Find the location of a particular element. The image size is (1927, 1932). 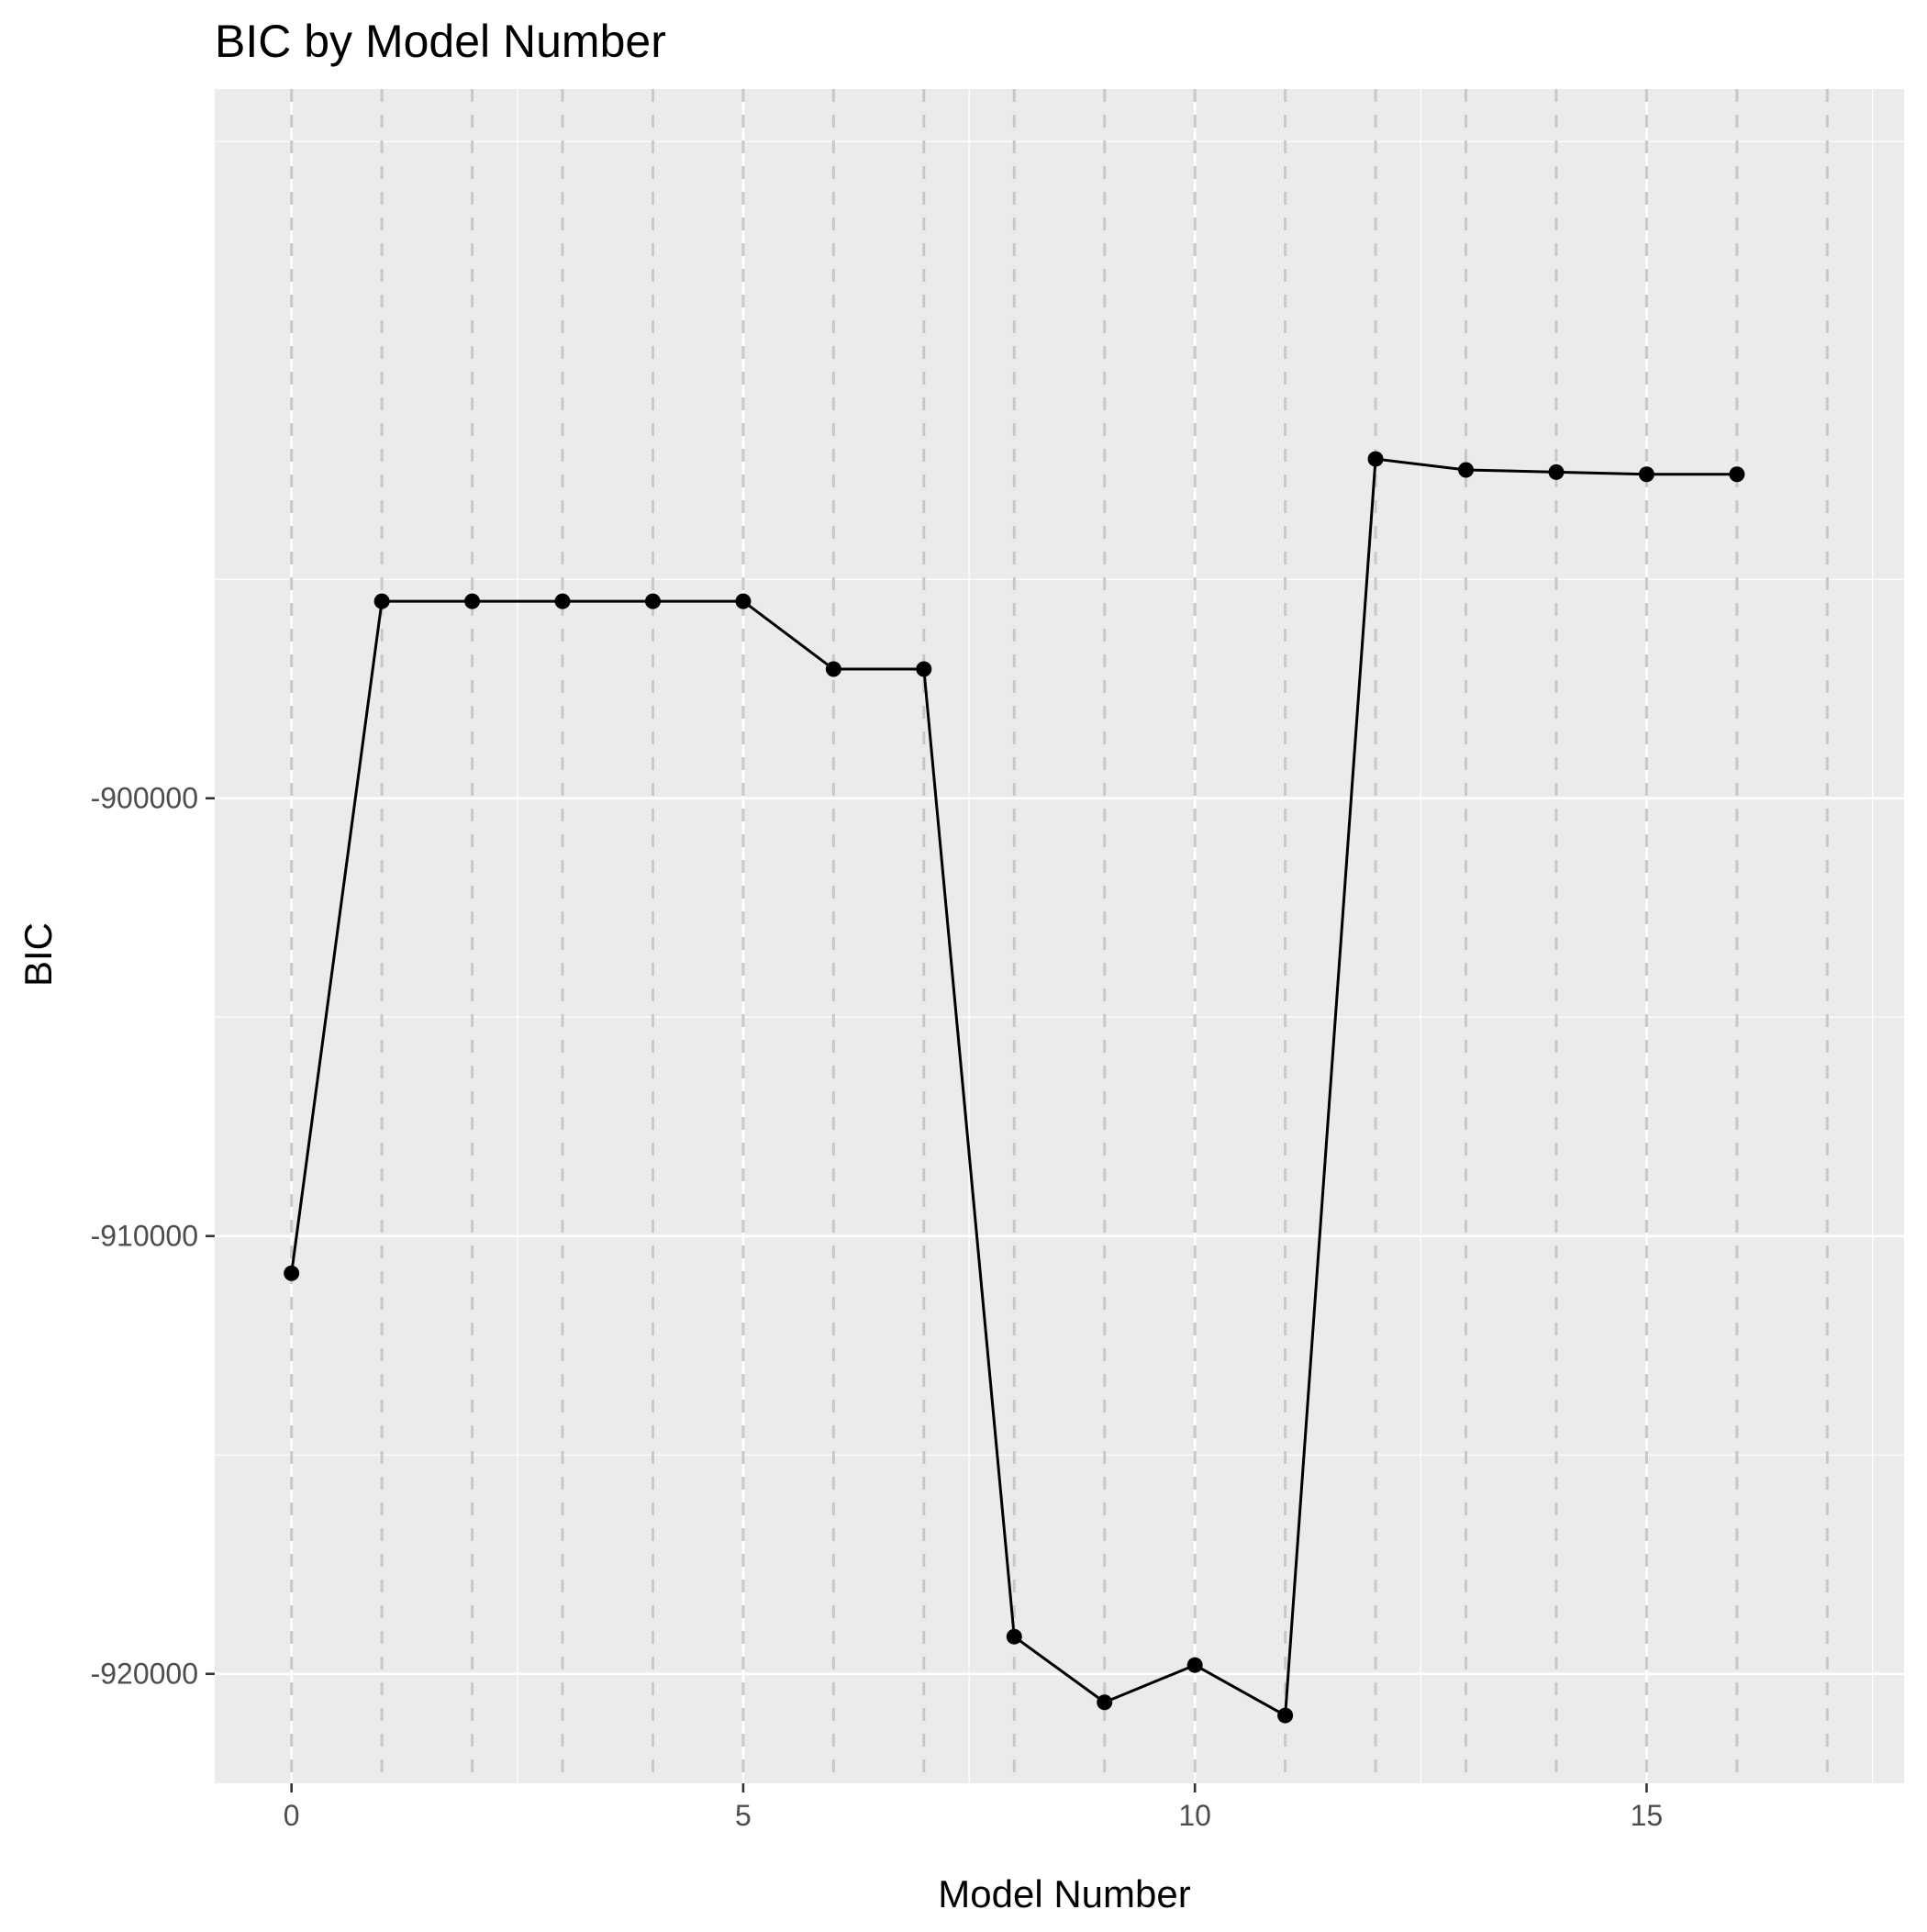

x-axis-title: Model Number is located at coordinates (1064, 1893).